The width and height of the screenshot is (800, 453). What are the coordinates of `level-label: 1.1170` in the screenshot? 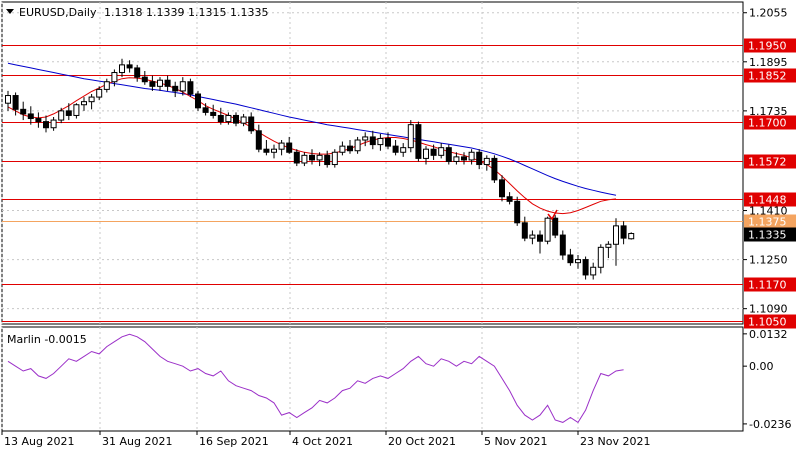 It's located at (767, 285).